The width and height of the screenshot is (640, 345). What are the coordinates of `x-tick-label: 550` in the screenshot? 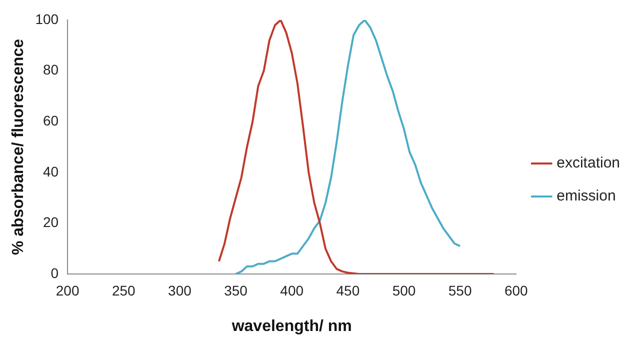 It's located at (460, 290).